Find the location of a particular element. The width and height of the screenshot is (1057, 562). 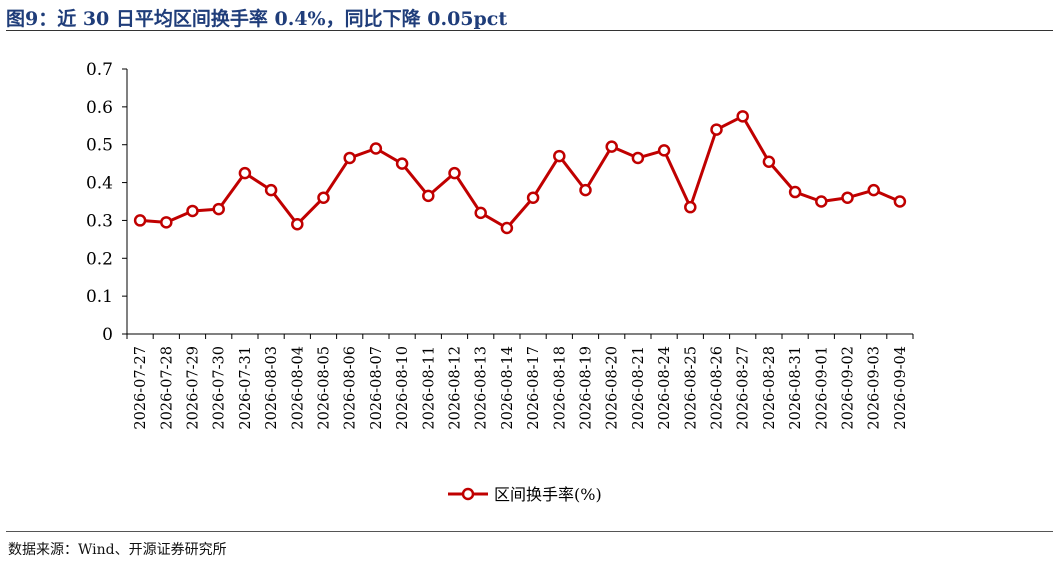

x-tick-label: 2026-09-02 is located at coordinates (849, 388).